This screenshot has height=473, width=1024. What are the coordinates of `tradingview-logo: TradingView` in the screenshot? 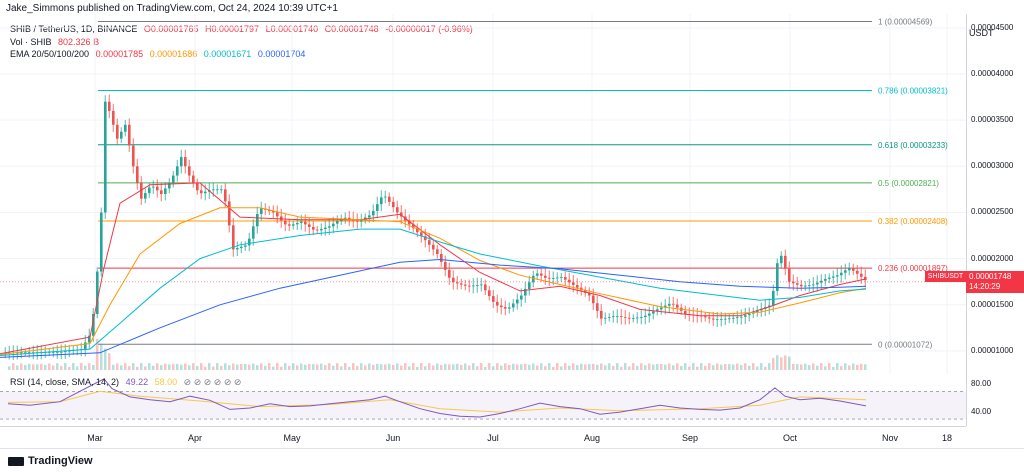 It's located at (50, 461).